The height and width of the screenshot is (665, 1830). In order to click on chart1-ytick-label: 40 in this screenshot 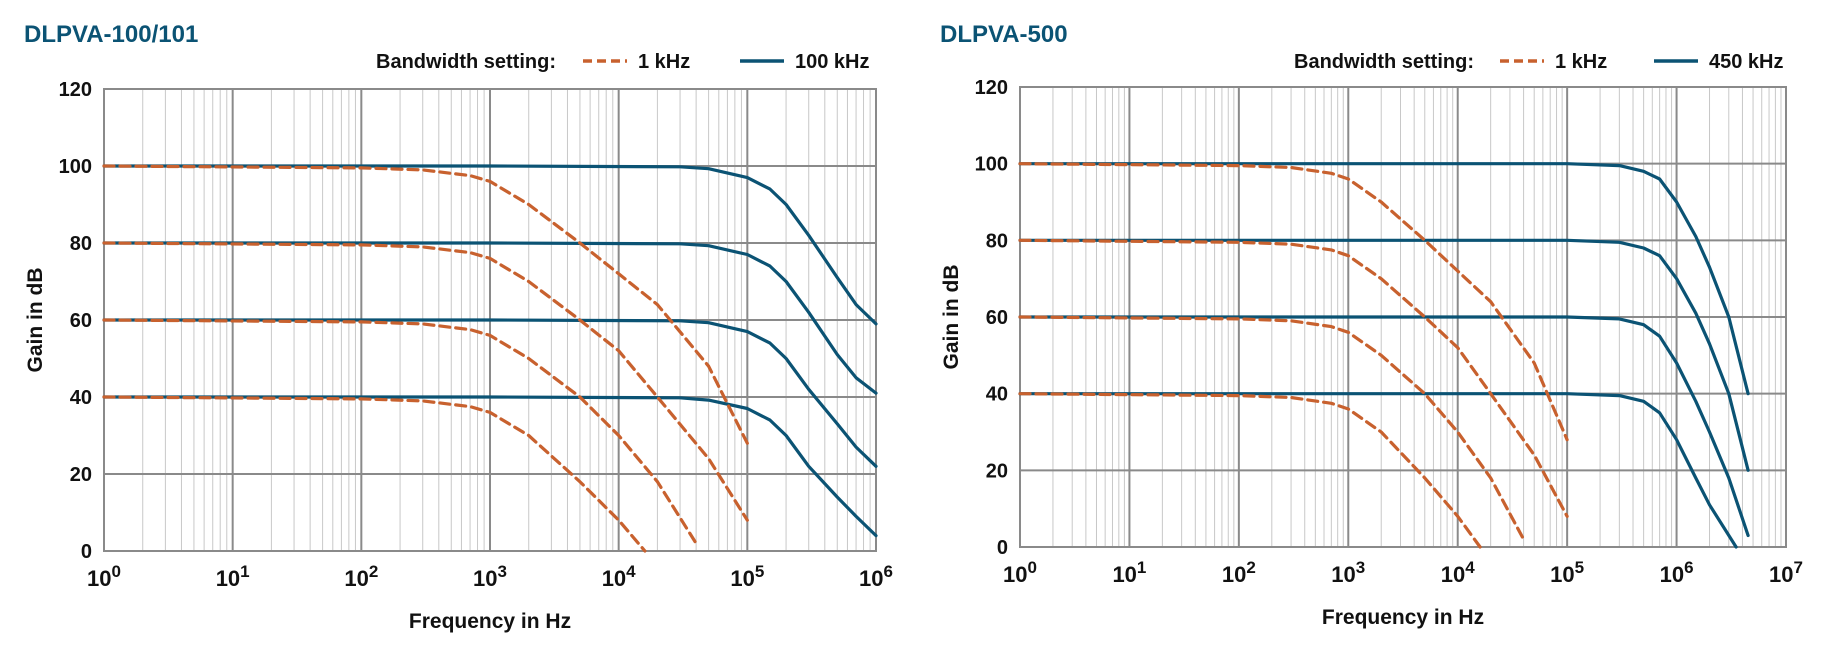, I will do `click(81, 398)`.